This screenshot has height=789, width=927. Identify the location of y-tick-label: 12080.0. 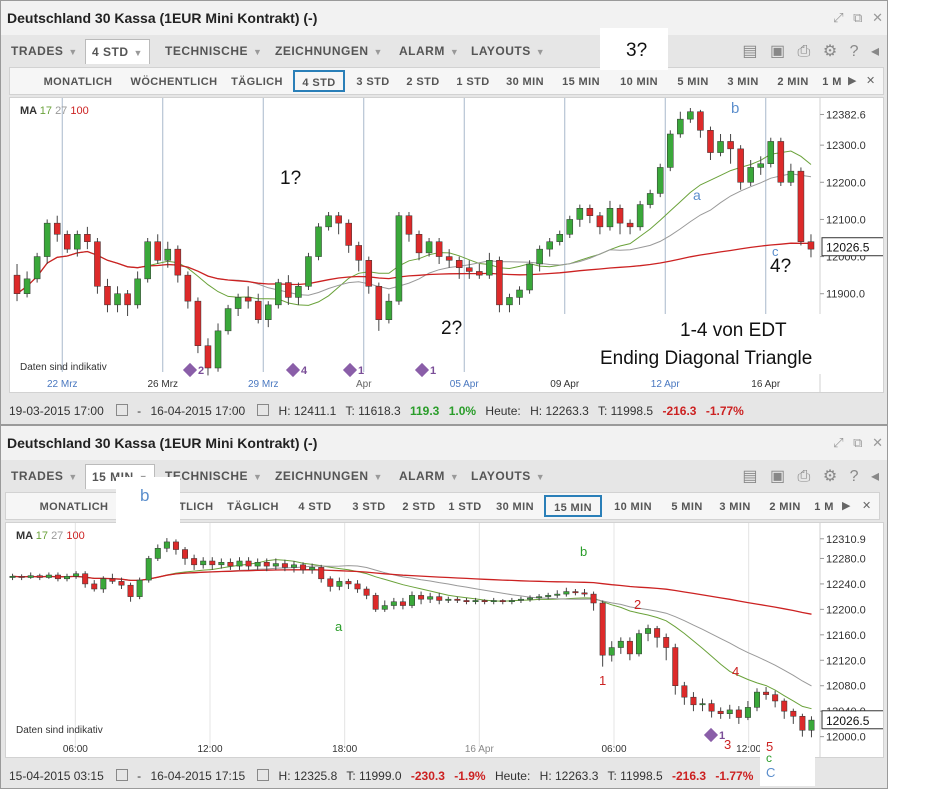
(846, 687).